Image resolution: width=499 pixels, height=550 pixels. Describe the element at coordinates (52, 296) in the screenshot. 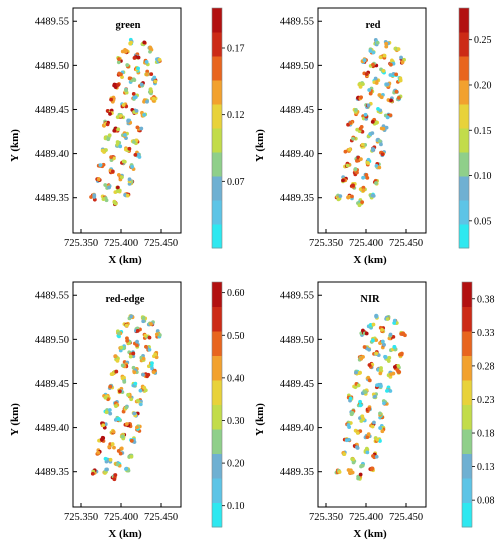

I see `y-tick-label: 4489.55` at that location.